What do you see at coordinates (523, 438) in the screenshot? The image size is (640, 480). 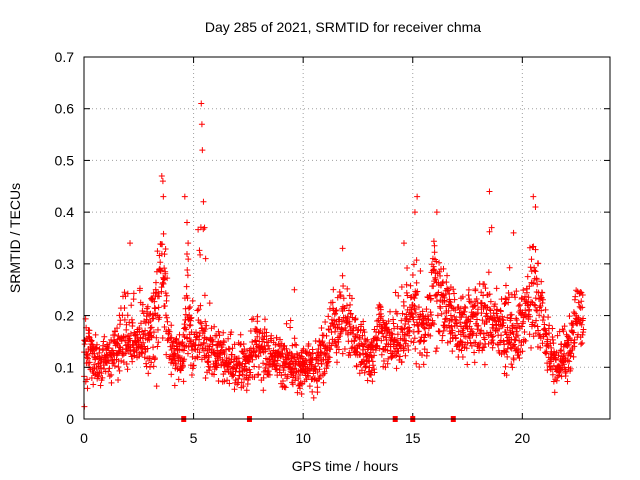 I see `x-tick-label: 20` at bounding box center [523, 438].